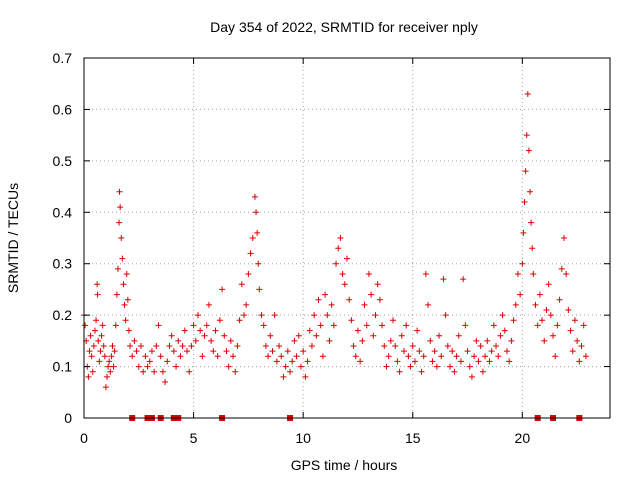 This screenshot has width=640, height=480. What do you see at coordinates (63, 367) in the screenshot?
I see `y-tick-label: 0.1` at bounding box center [63, 367].